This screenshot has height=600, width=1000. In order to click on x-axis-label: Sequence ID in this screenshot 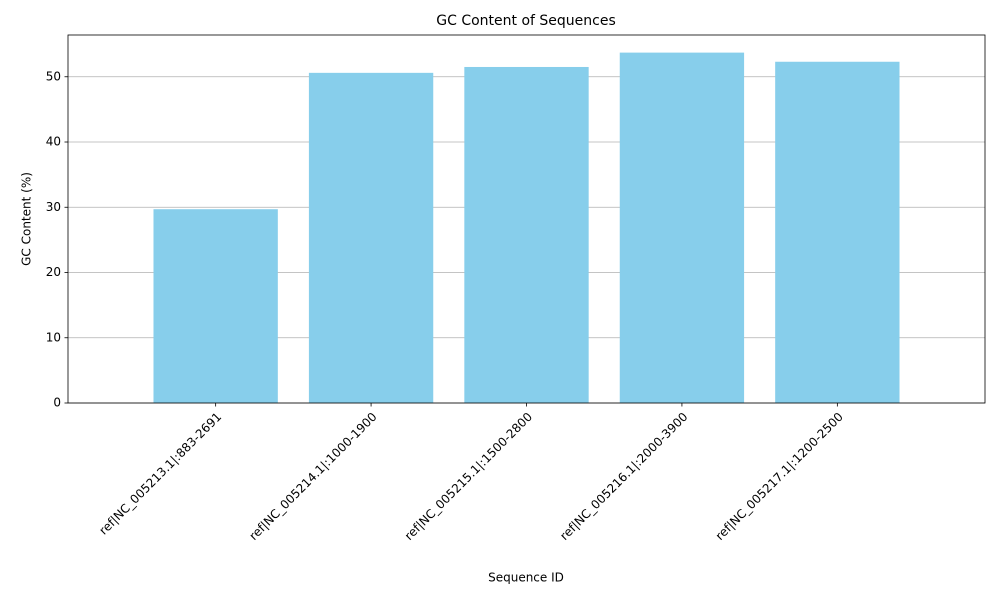, I will do `click(526, 578)`.